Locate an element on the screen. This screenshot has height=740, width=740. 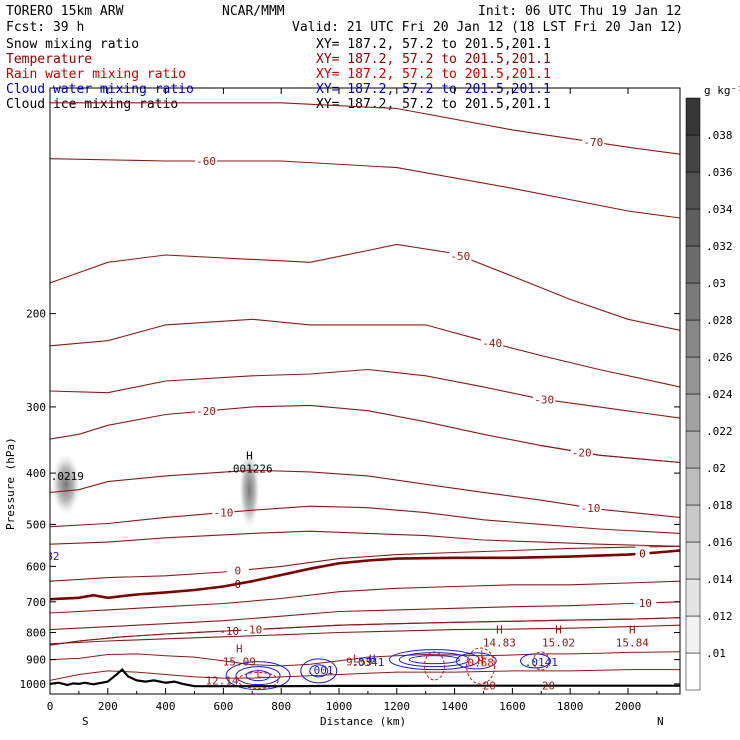
y-tick-label: 500 is located at coordinates (36, 524).